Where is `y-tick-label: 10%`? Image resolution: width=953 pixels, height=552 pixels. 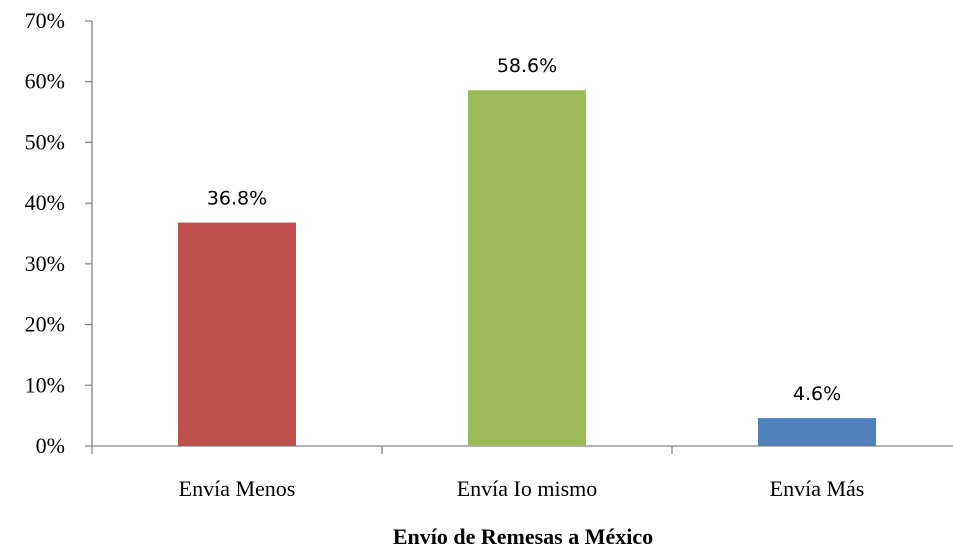 y-tick-label: 10% is located at coordinates (45, 384).